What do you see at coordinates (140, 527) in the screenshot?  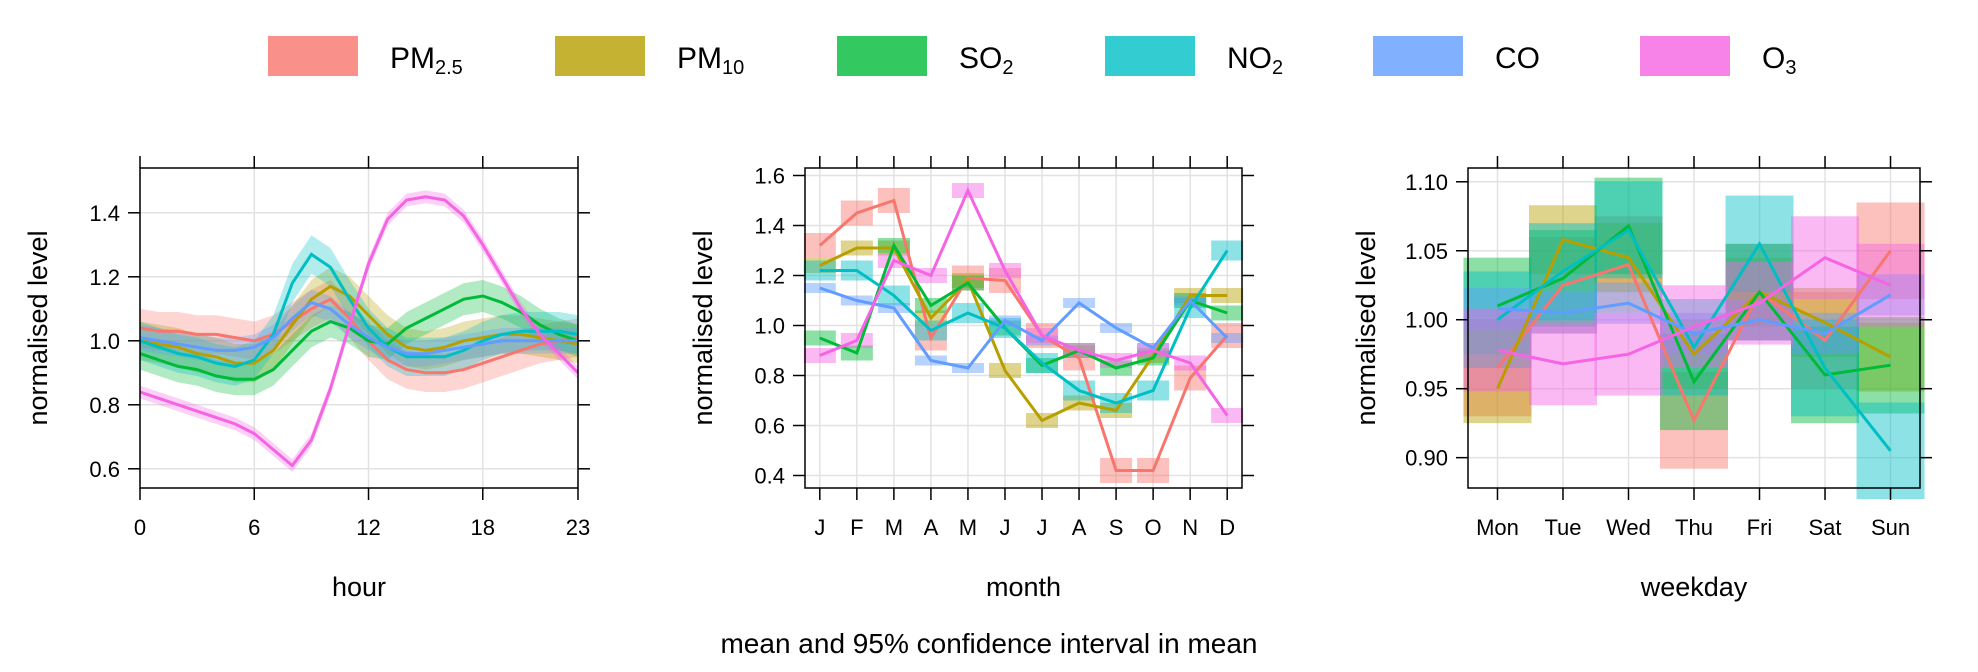 I see `x-tick-label: 0` at bounding box center [140, 527].